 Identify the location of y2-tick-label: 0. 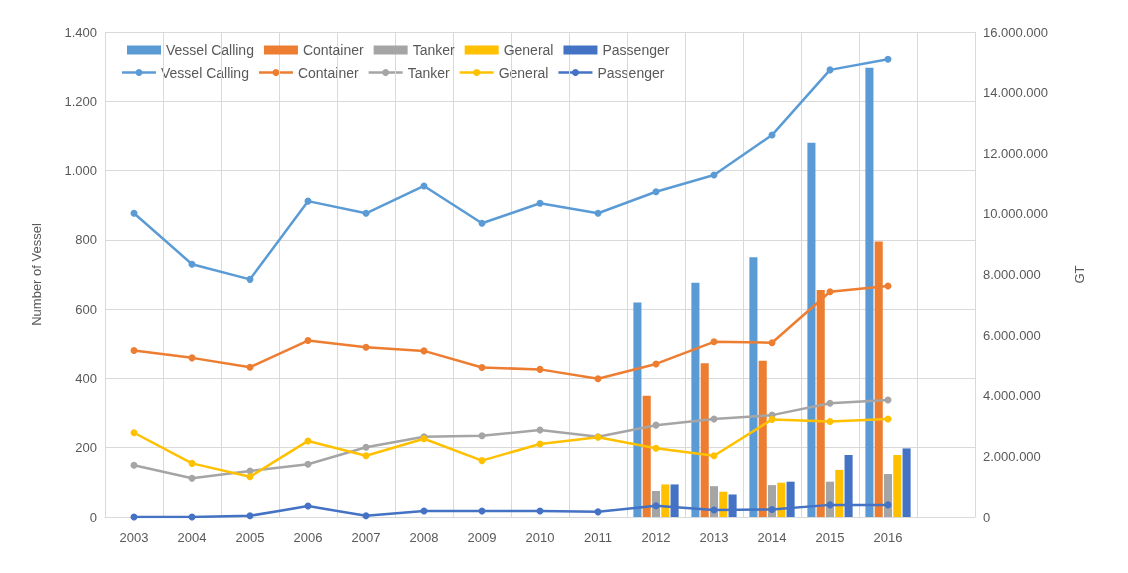
(987, 517).